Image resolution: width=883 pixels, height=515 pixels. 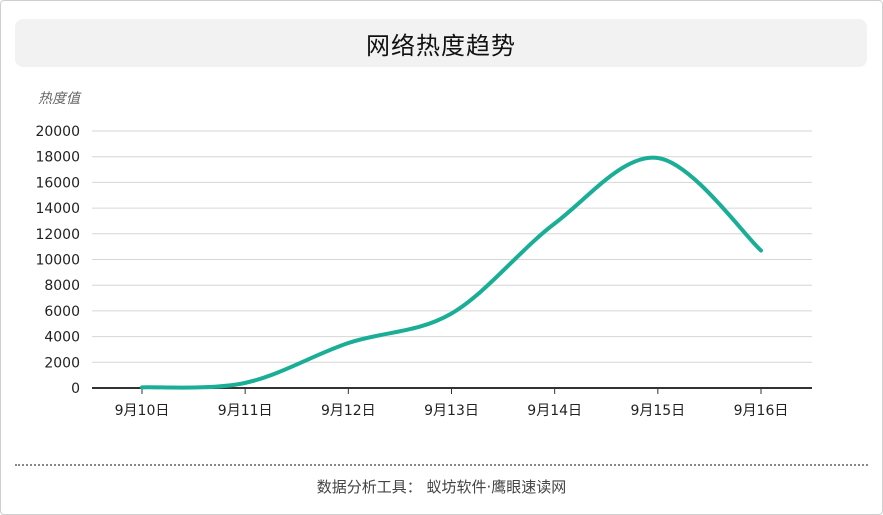 I want to click on footer-divider, so click(x=441, y=465).